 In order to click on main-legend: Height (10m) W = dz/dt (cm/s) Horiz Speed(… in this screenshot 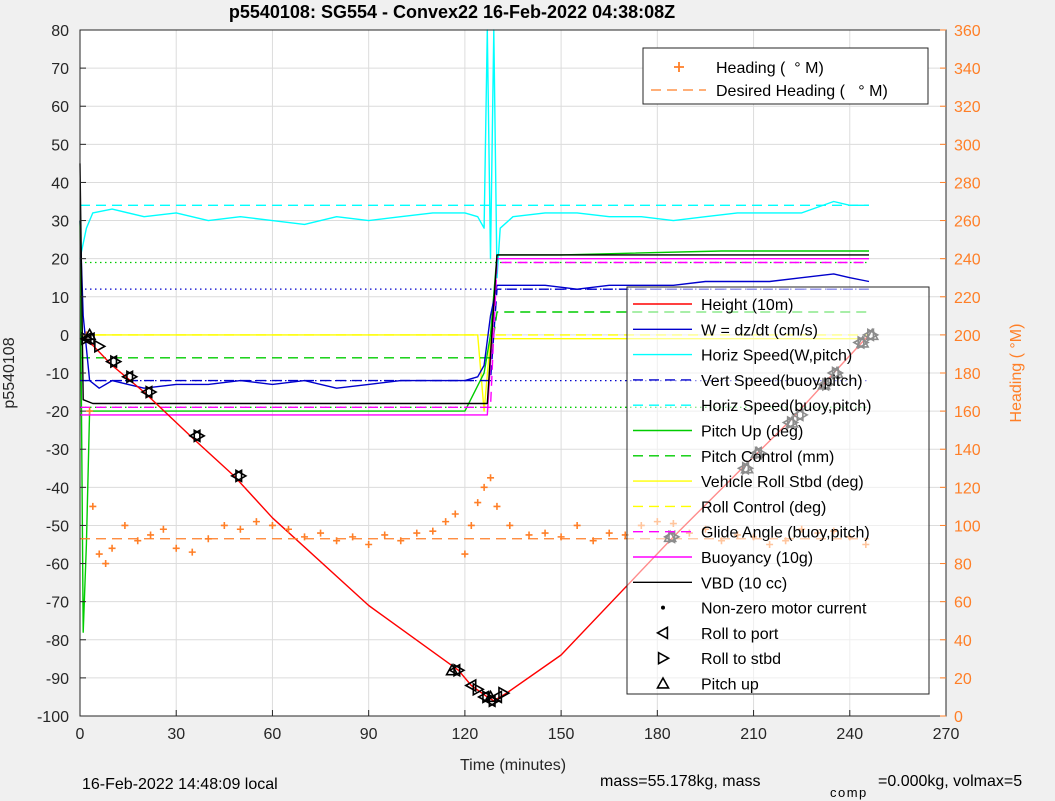, I will do `click(778, 490)`.